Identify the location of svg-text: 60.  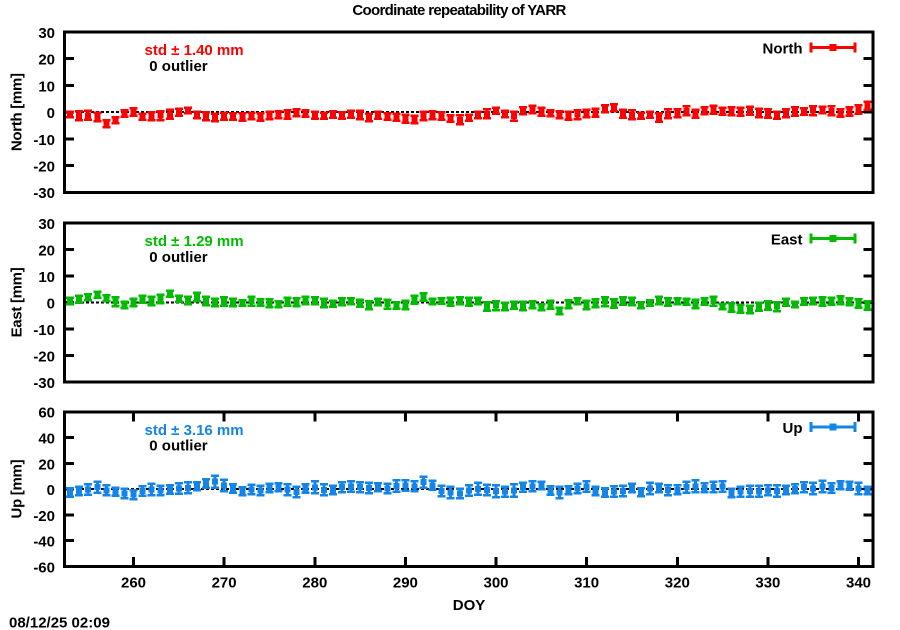
(46, 413).